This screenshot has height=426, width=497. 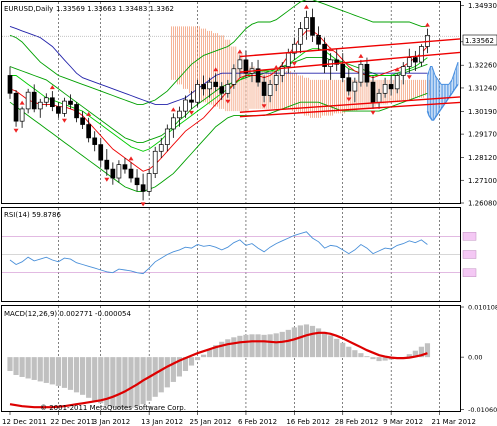 What do you see at coordinates (482, 308) in the screenshot?
I see `macd-y-tick-label: 0.010108` at bounding box center [482, 308].